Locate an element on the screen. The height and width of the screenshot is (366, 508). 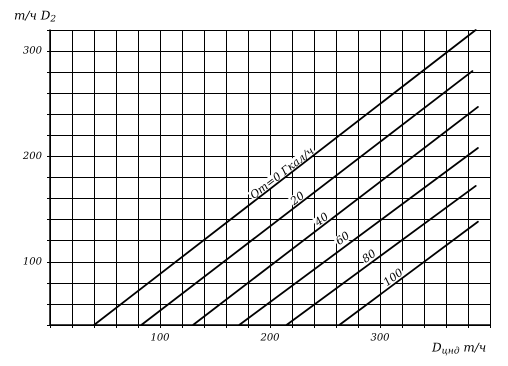
annotation: 40 is located at coordinates (321, 220).